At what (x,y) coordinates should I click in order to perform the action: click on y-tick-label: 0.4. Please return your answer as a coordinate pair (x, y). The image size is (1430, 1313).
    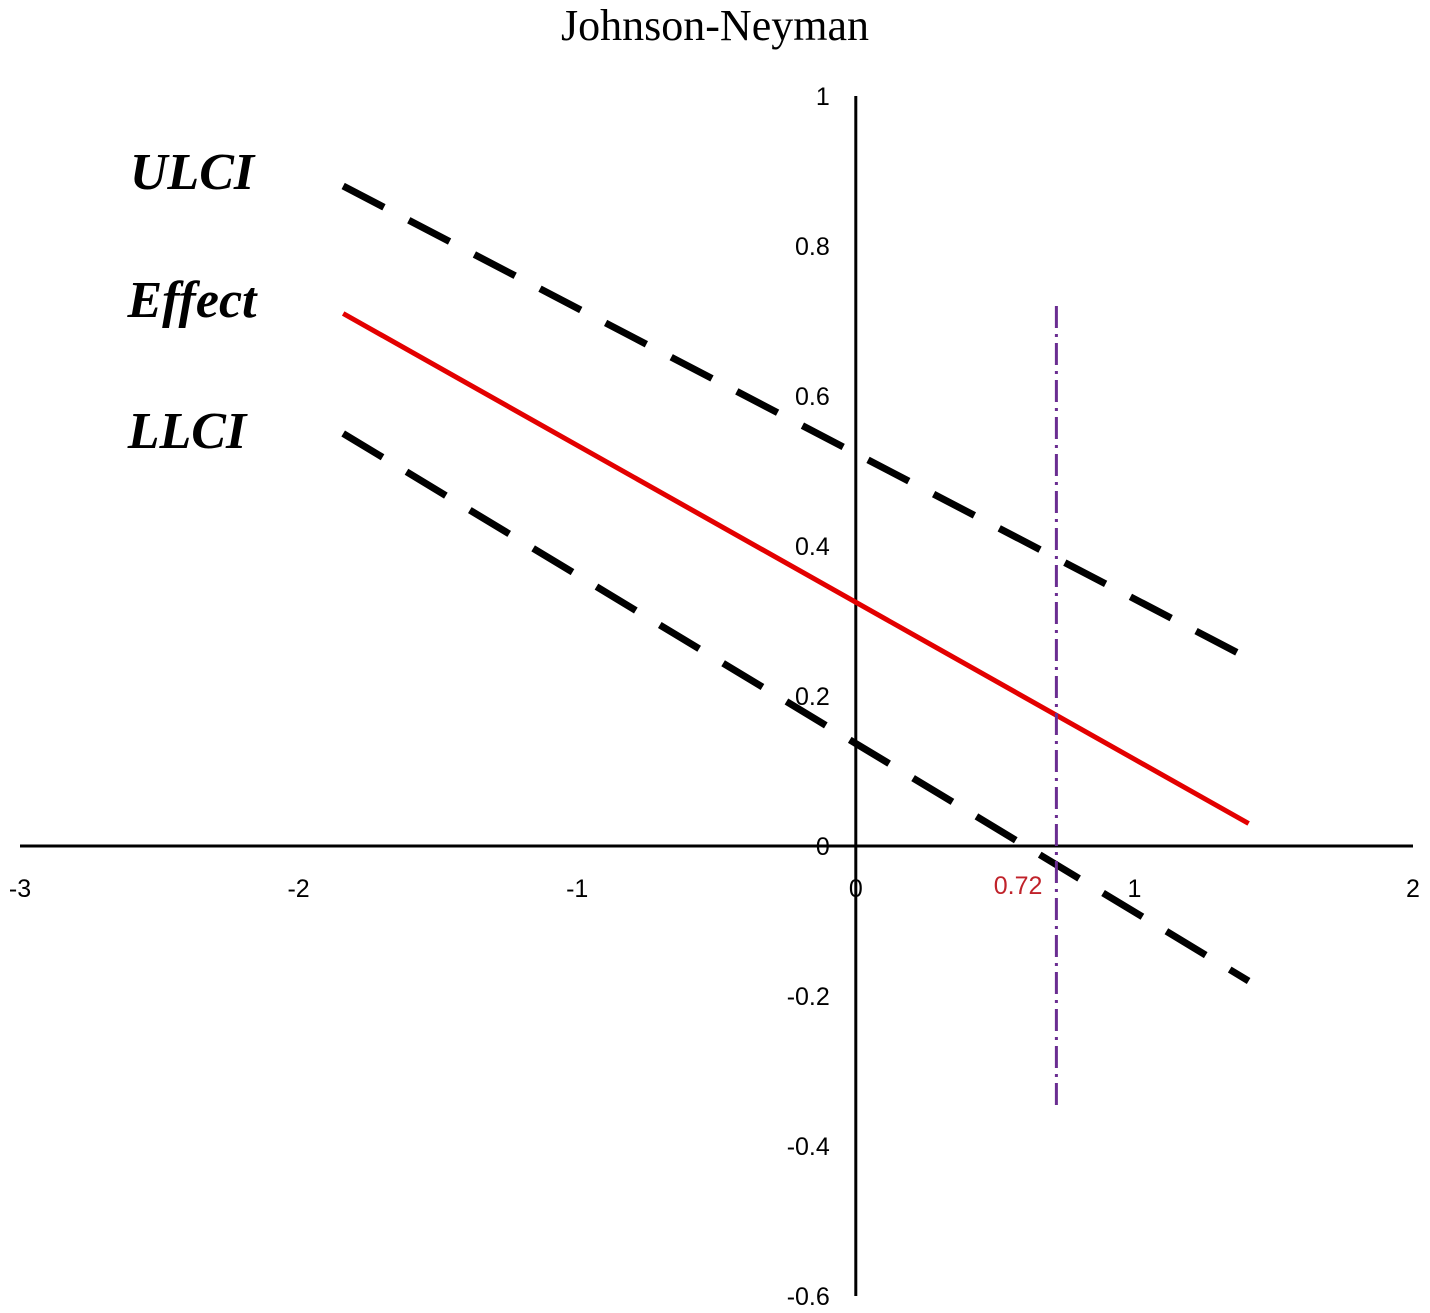
    Looking at the image, I should click on (812, 547).